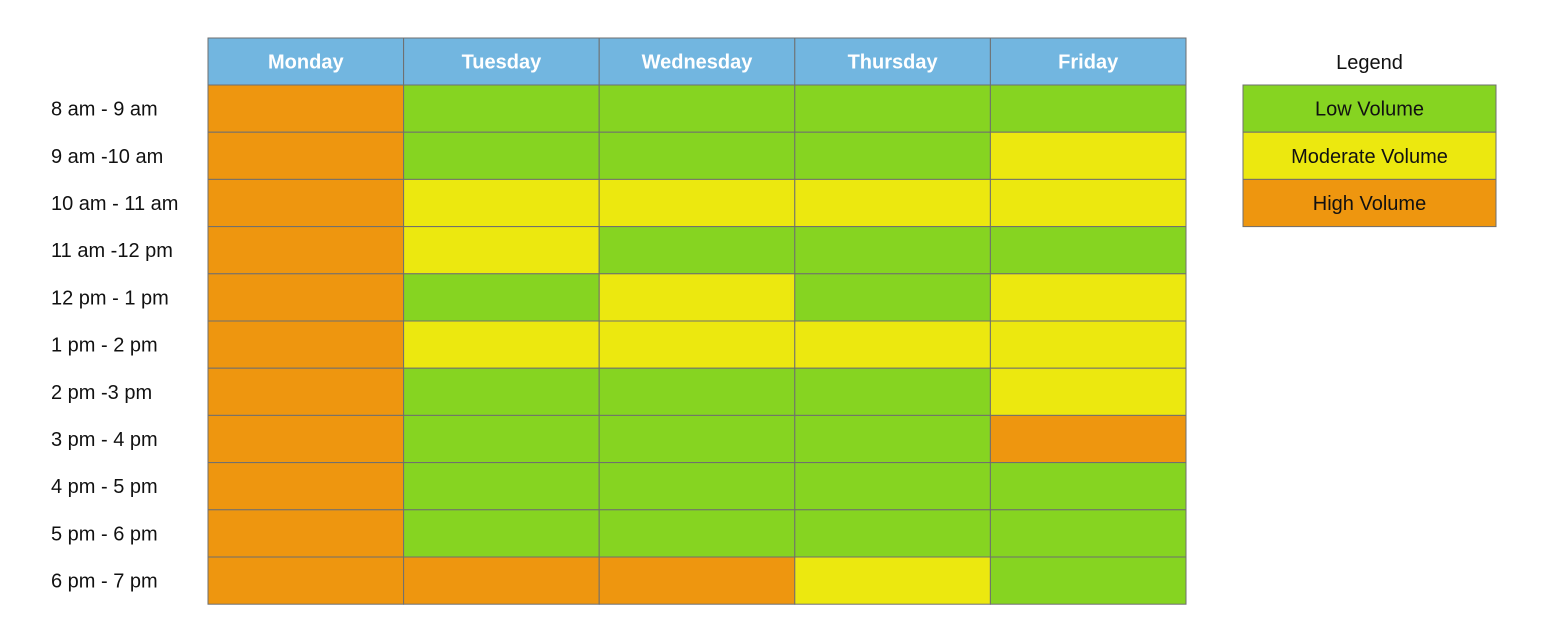  What do you see at coordinates (110, 298) in the screenshot?
I see `row-label: 12 pm - 1 pm` at bounding box center [110, 298].